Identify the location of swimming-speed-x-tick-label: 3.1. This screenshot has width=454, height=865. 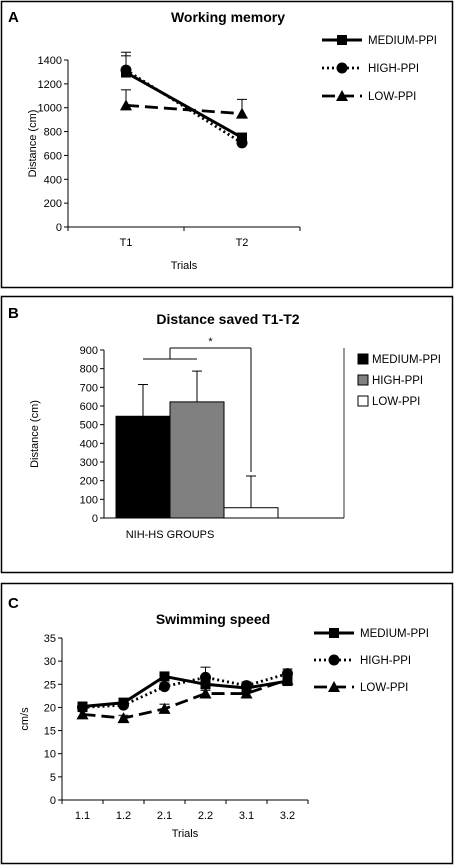
(246, 816).